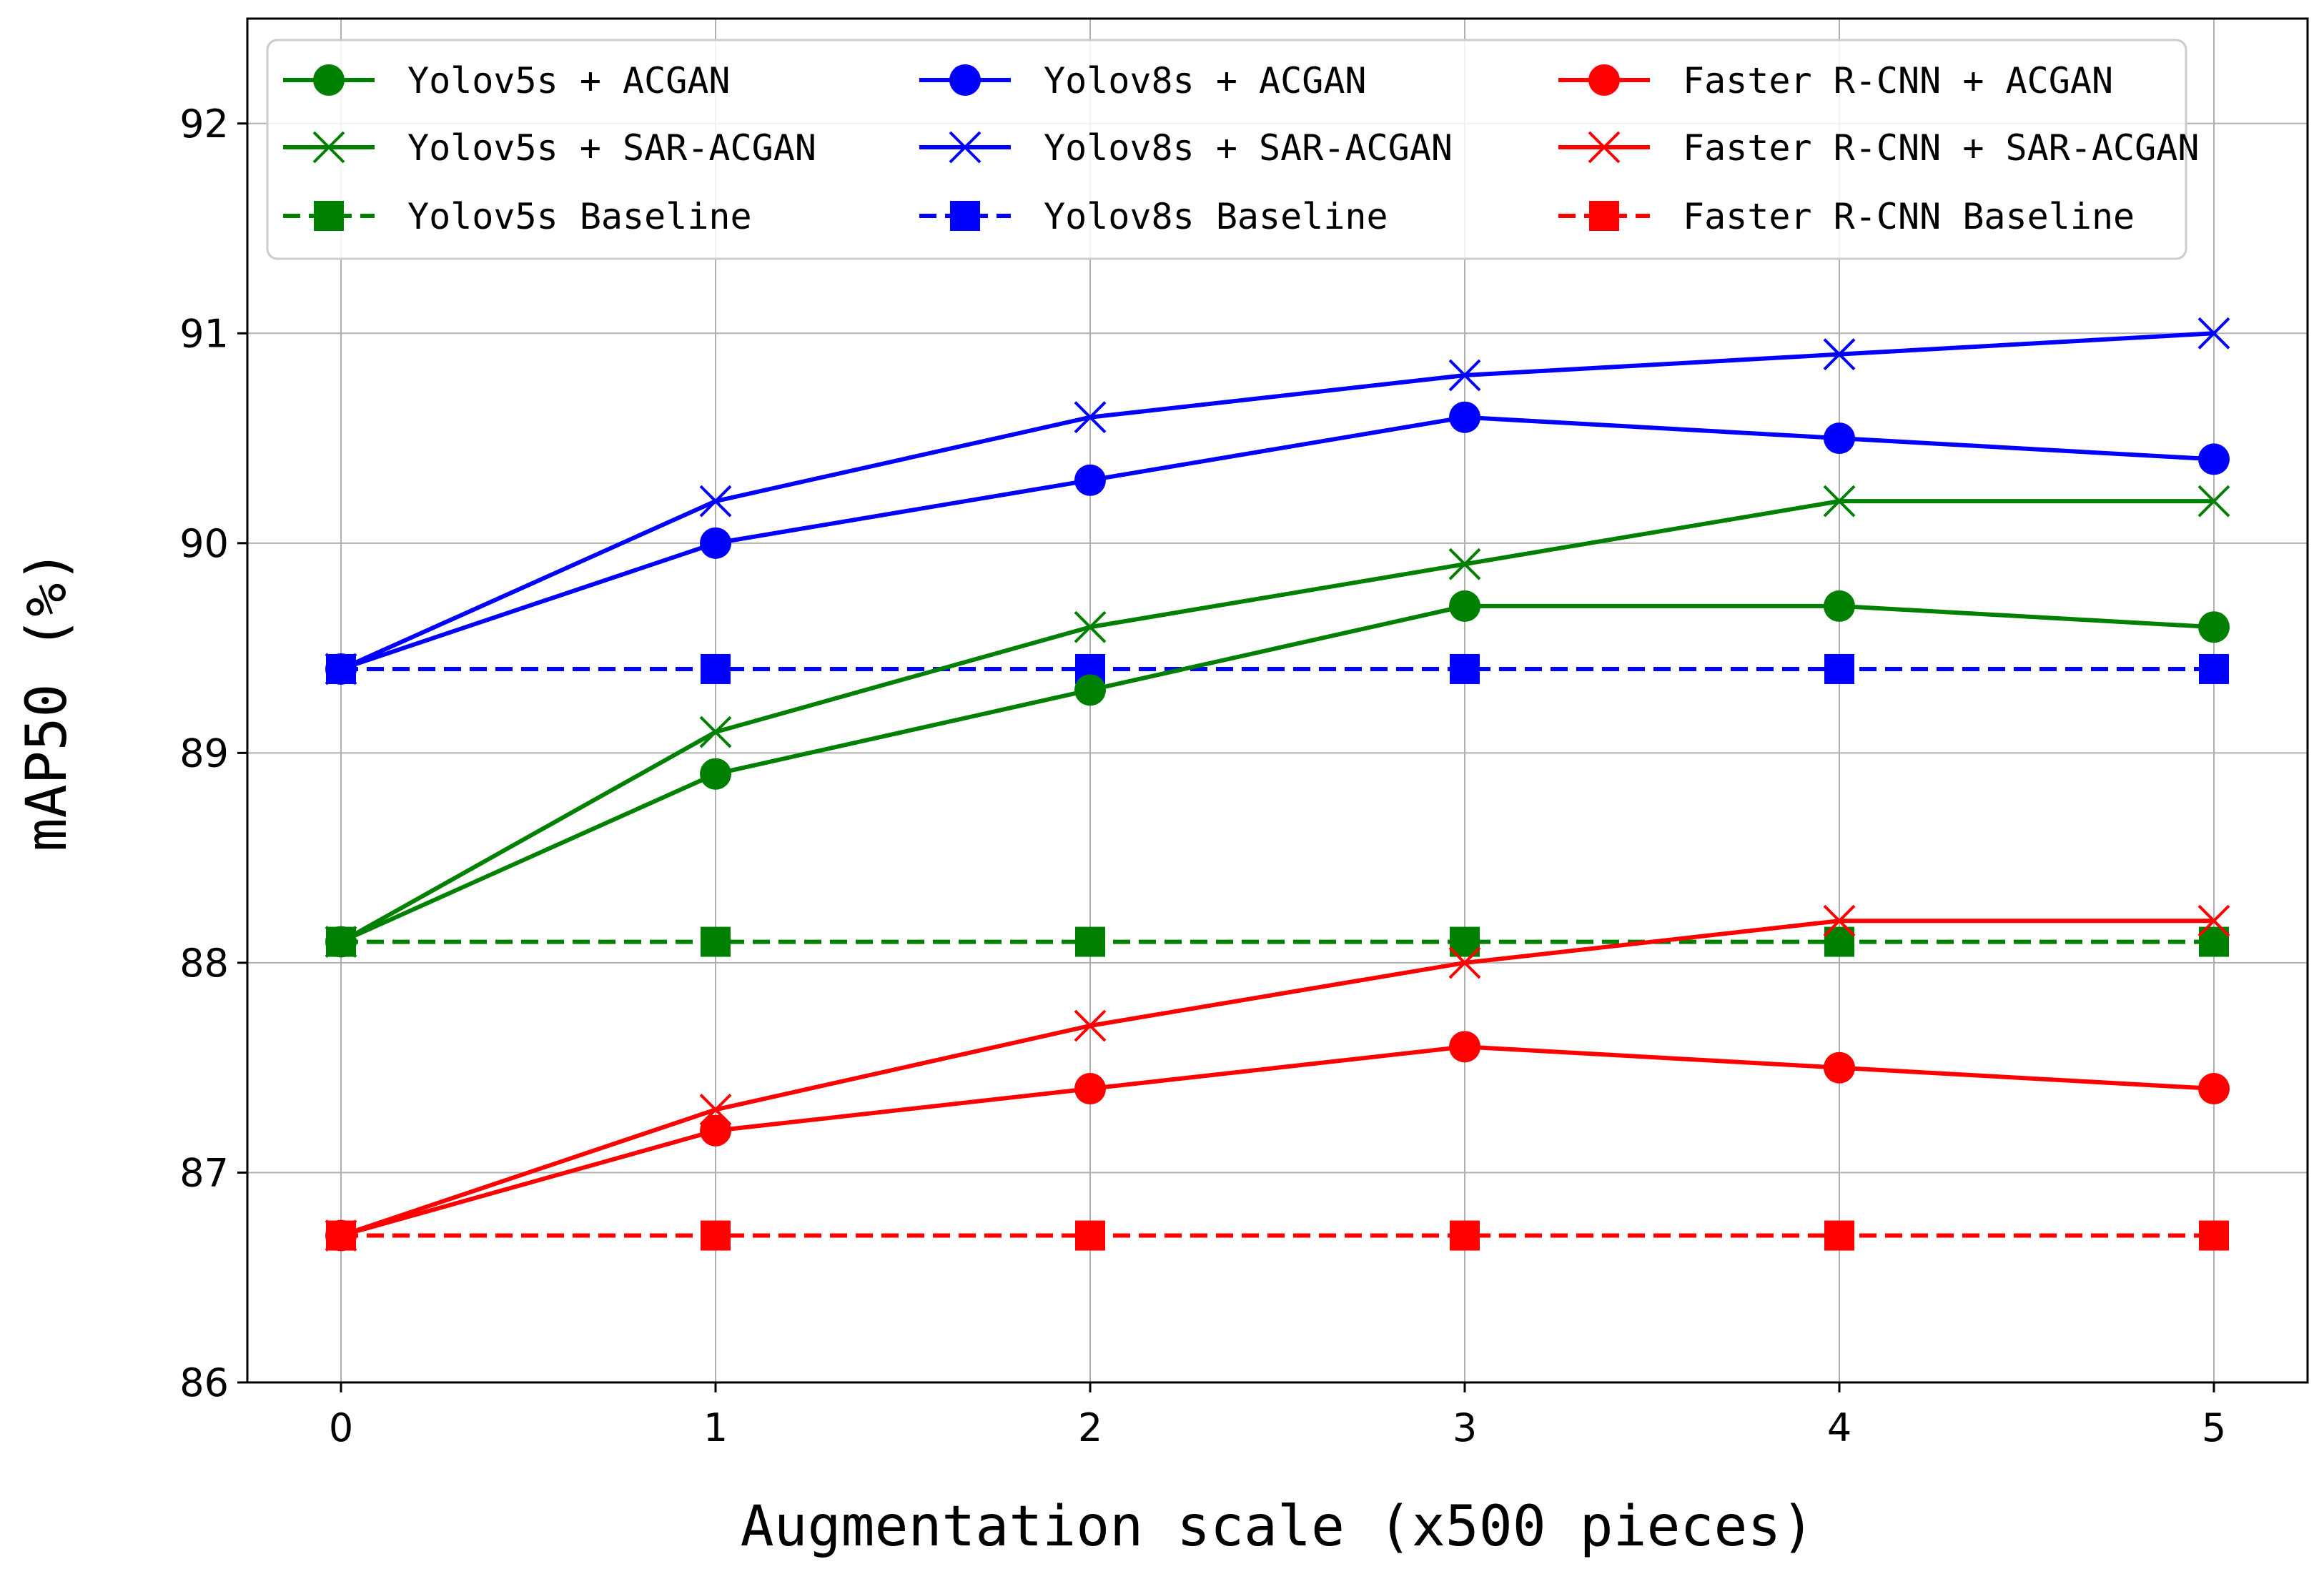 Image resolution: width=2324 pixels, height=1569 pixels. What do you see at coordinates (1278, 1527) in the screenshot?
I see `x-axis-label: Augmentation scale (x500 pieces)` at bounding box center [1278, 1527].